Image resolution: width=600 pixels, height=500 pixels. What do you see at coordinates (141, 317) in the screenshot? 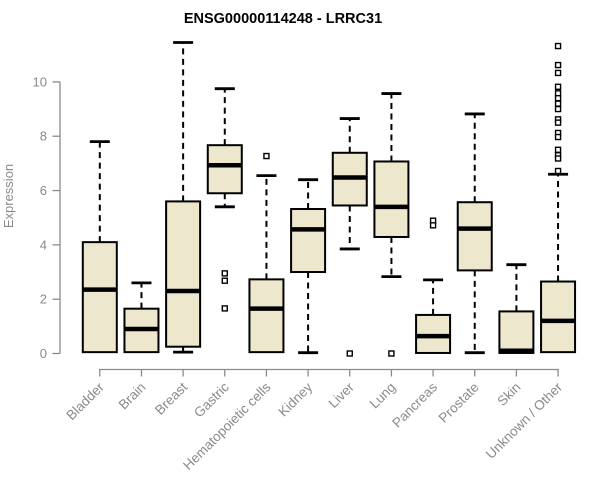
I see `box-brain` at bounding box center [141, 317].